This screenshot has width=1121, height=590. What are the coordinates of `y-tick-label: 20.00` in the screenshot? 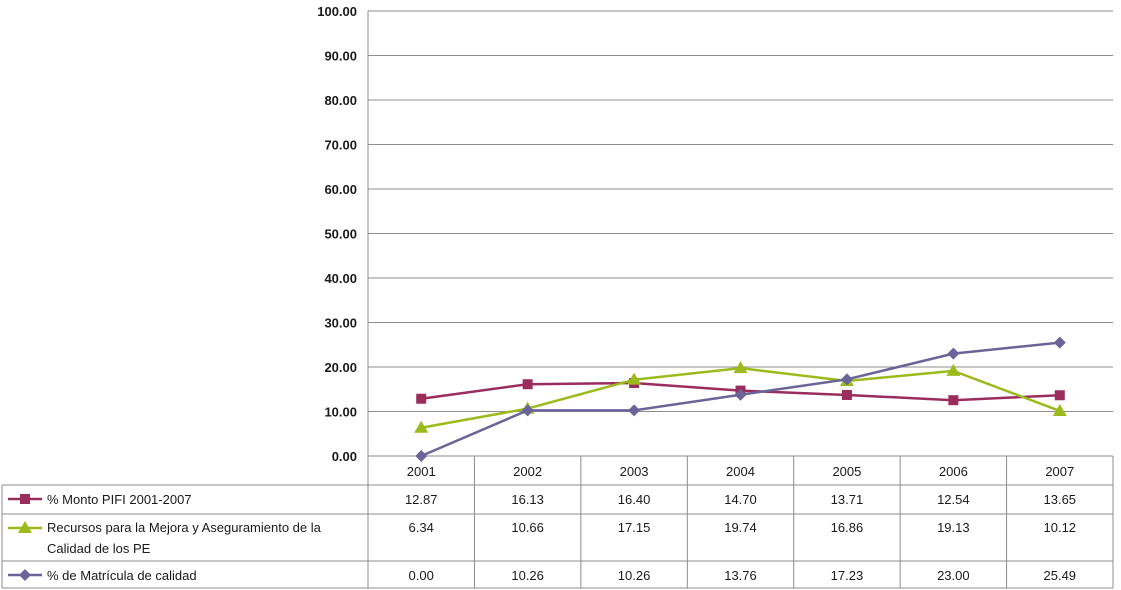 It's located at (340, 367).